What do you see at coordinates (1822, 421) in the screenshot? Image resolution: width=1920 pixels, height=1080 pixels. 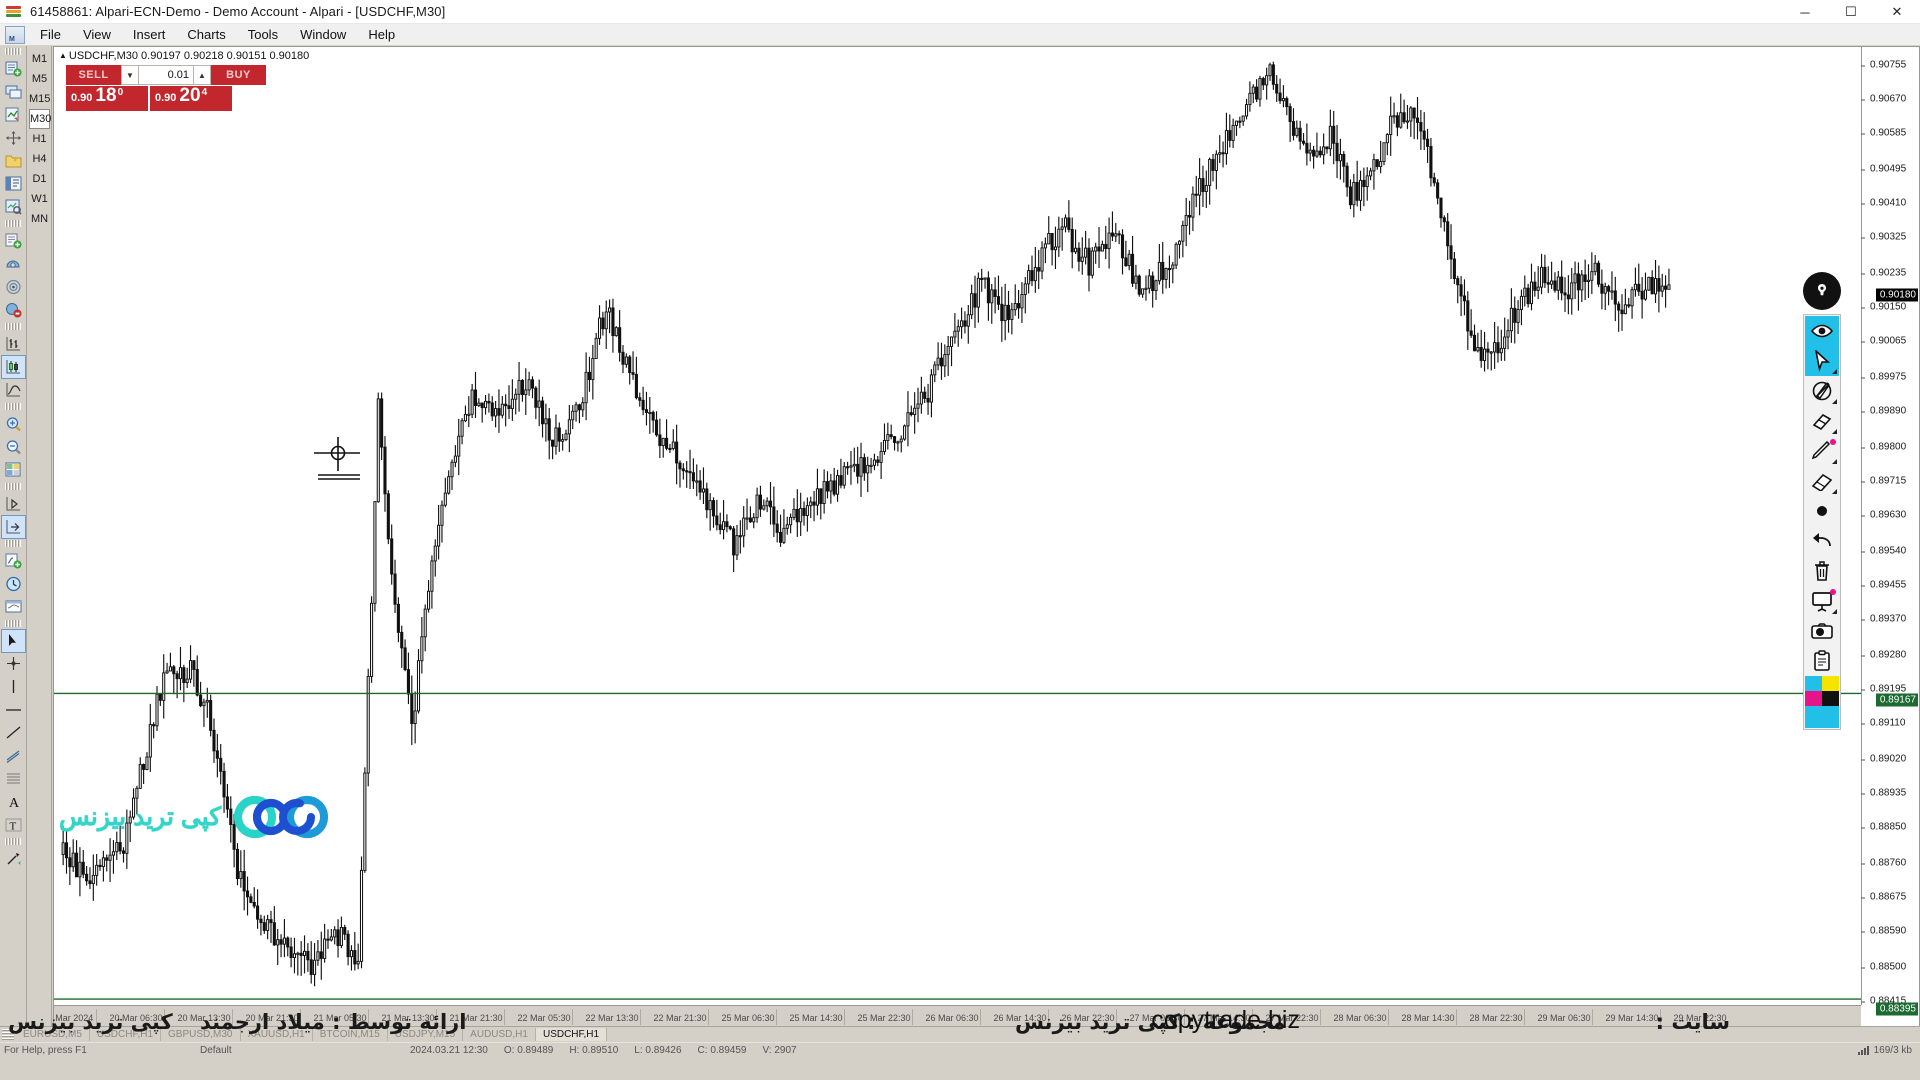 I see `eraser-icon` at bounding box center [1822, 421].